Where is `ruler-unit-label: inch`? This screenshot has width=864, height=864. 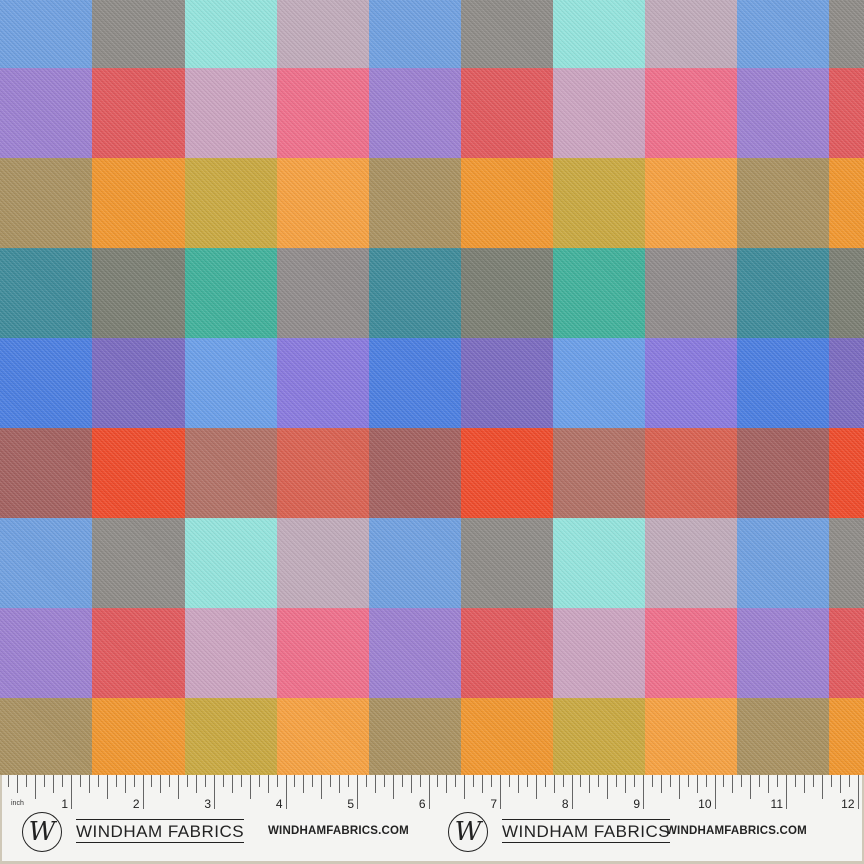
ruler-unit-label: inch is located at coordinates (17, 803).